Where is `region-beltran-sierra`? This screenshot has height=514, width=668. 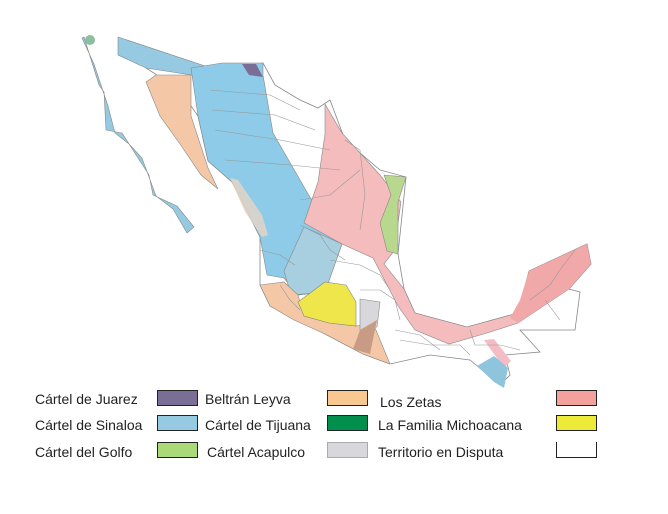
region-beltran-sierra is located at coordinates (249, 207).